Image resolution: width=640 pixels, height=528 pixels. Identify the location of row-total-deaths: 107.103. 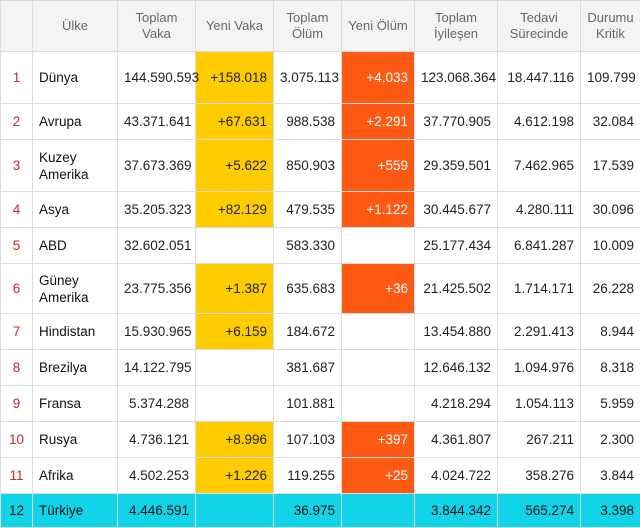
(308, 440).